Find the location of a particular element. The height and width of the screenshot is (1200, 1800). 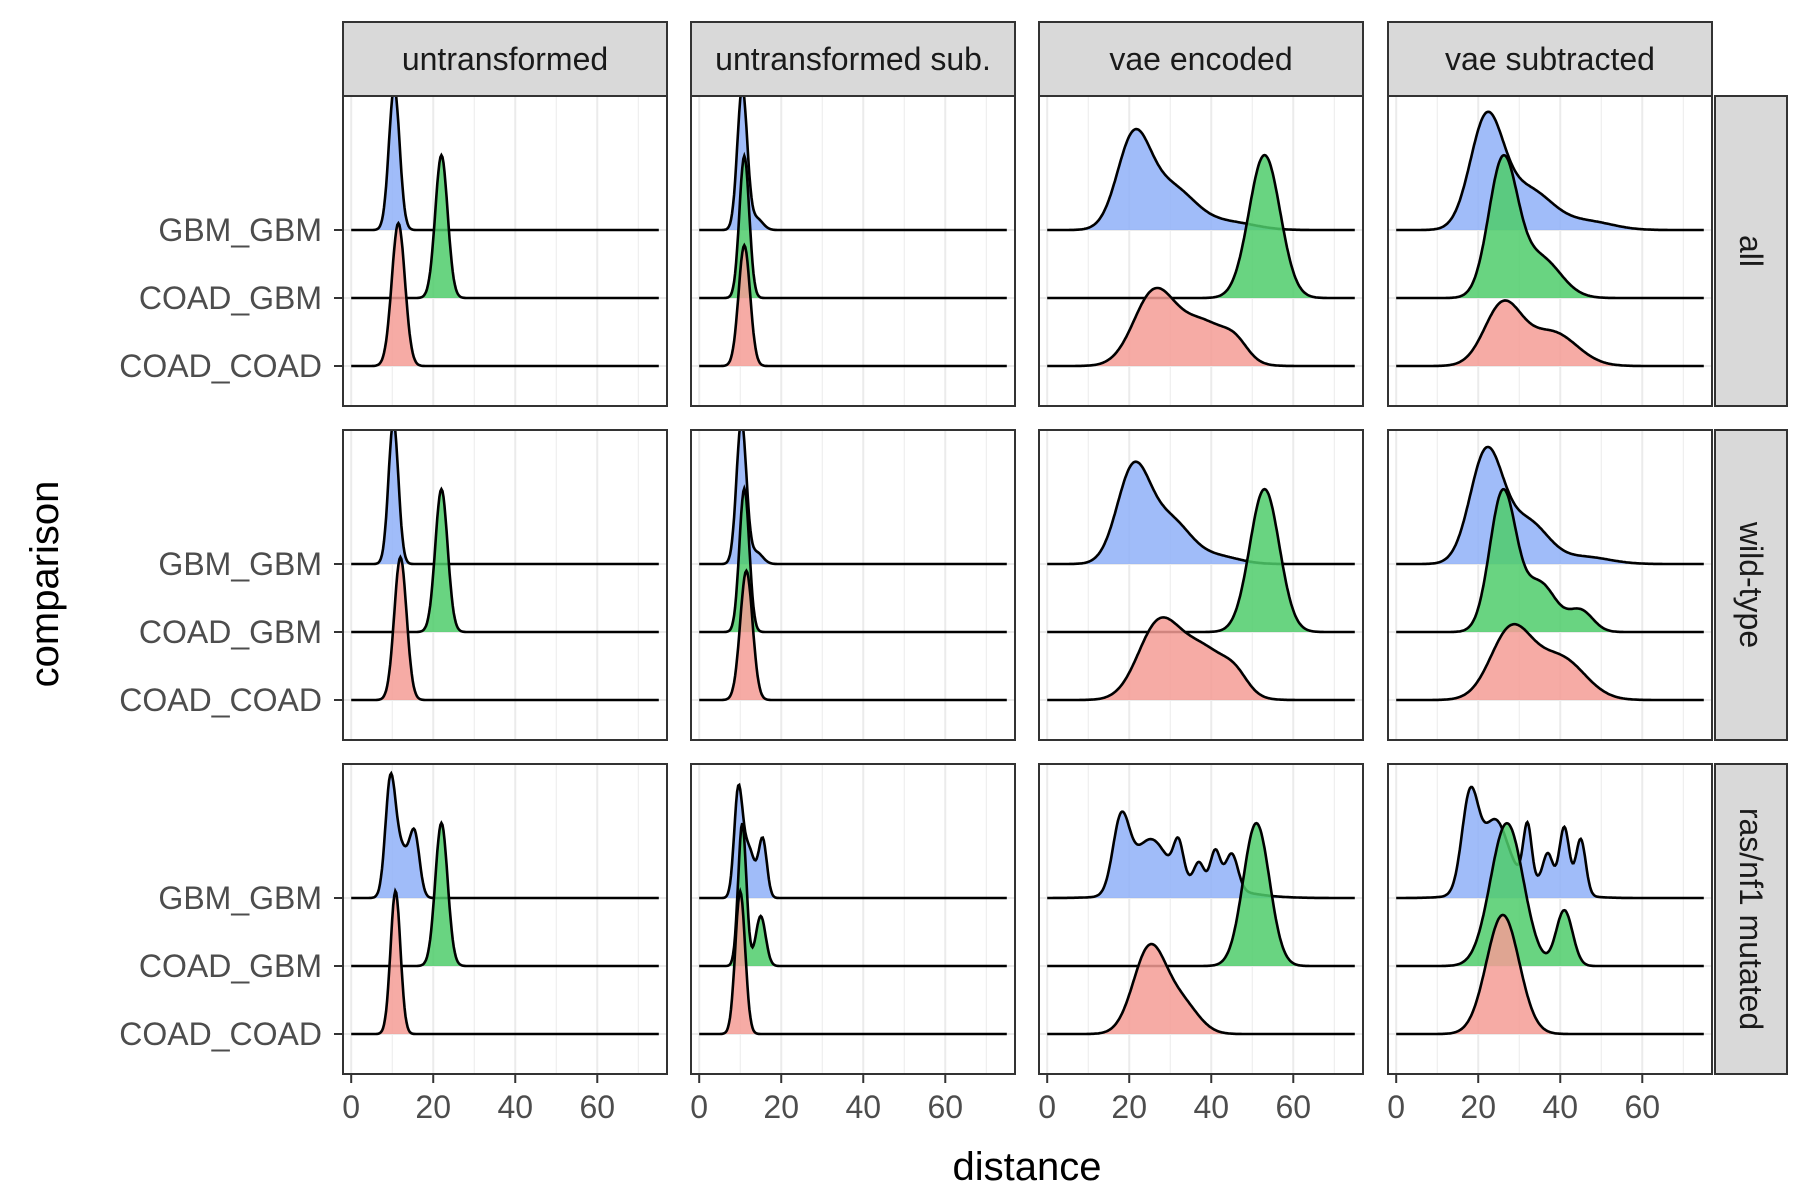

strip-label-vae-encoded: vae encoded is located at coordinates (1200, 59).